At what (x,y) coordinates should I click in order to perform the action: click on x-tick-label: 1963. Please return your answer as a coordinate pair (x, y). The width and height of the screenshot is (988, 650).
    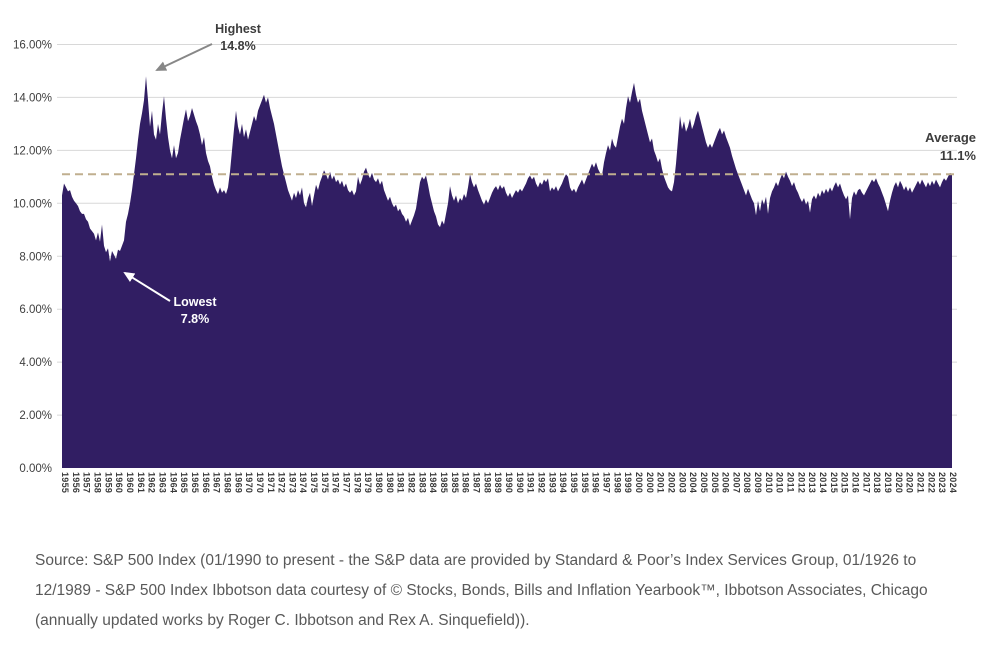
    Looking at the image, I should click on (163, 482).